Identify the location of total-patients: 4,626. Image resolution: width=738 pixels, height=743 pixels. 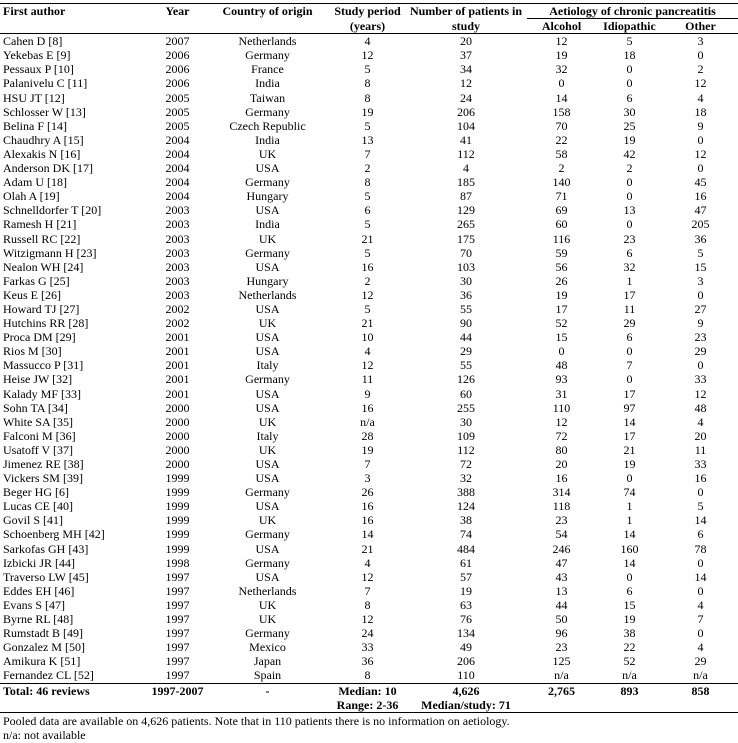
(466, 690).